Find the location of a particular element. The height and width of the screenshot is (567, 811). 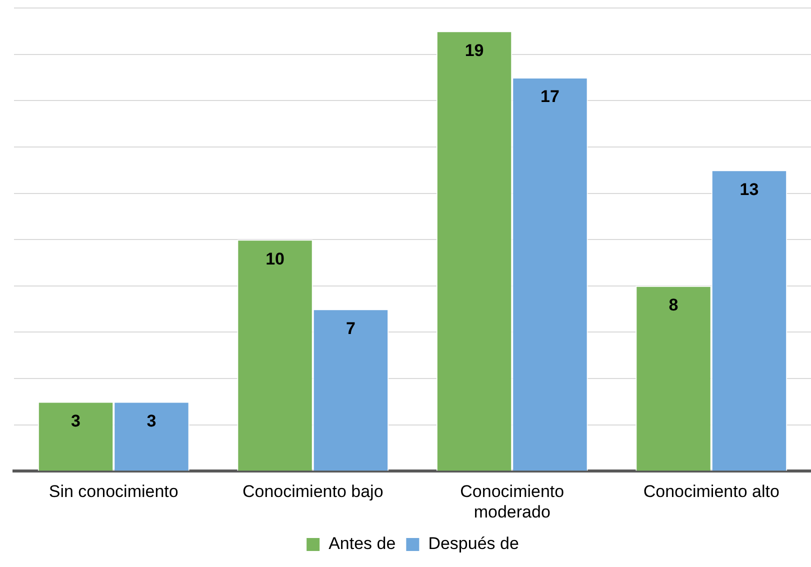

x-tick-label: Sin conocimiento is located at coordinates (113, 492).